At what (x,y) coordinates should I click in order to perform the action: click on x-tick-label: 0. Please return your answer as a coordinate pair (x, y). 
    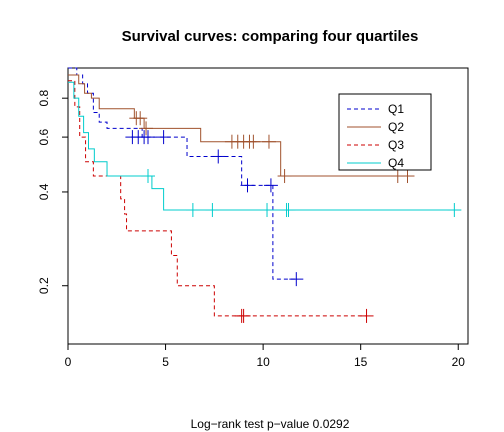
    Looking at the image, I should click on (68, 362).